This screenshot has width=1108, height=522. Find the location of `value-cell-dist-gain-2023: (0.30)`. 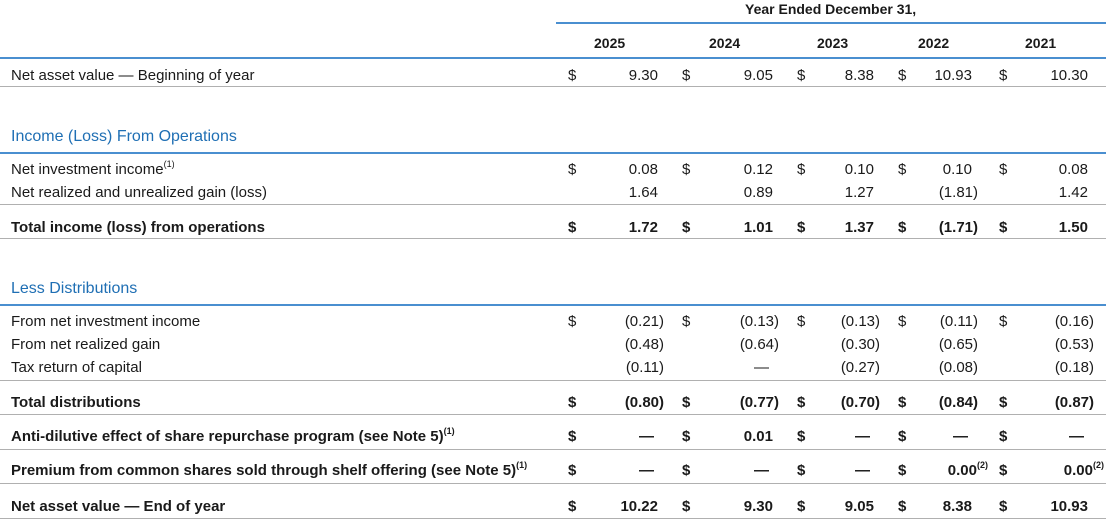

value-cell-dist-gain-2023: (0.30) is located at coordinates (860, 344).